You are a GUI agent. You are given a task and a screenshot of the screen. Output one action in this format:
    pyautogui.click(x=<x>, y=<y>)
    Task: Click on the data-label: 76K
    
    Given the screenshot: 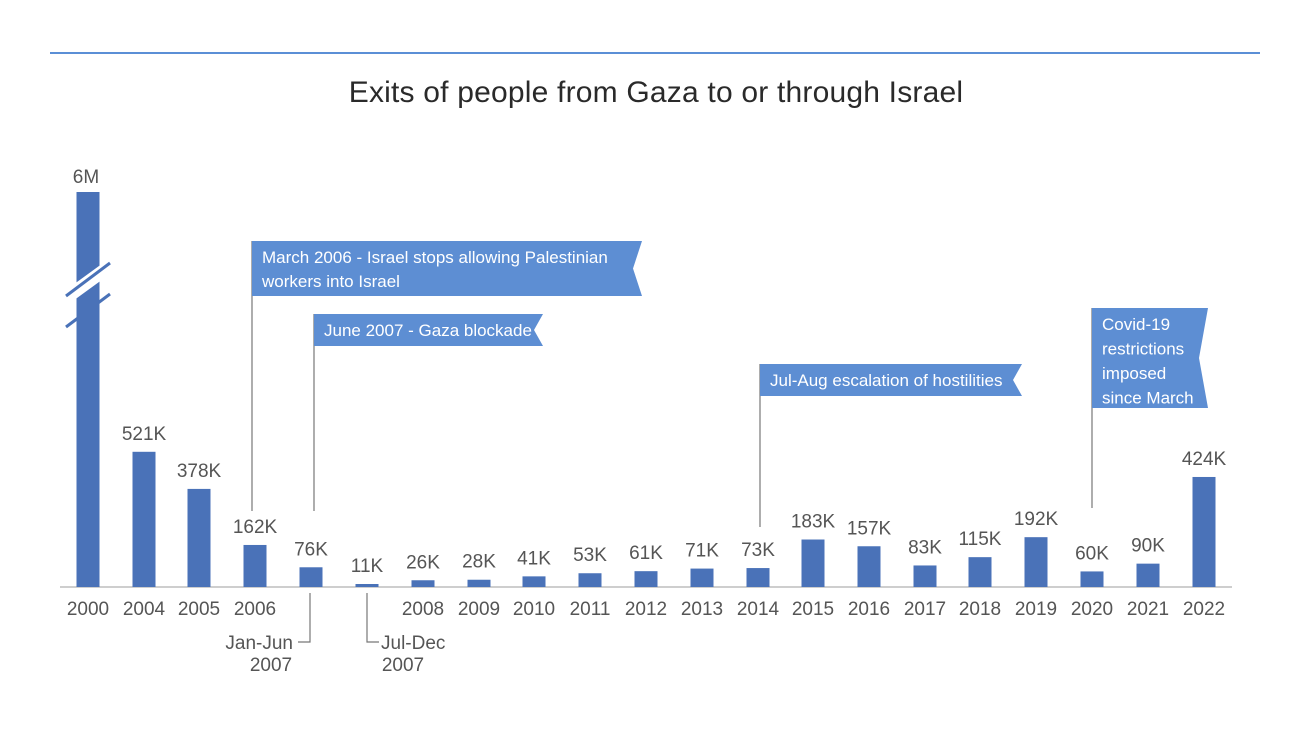 What is the action you would take?
    pyautogui.click(x=311, y=549)
    